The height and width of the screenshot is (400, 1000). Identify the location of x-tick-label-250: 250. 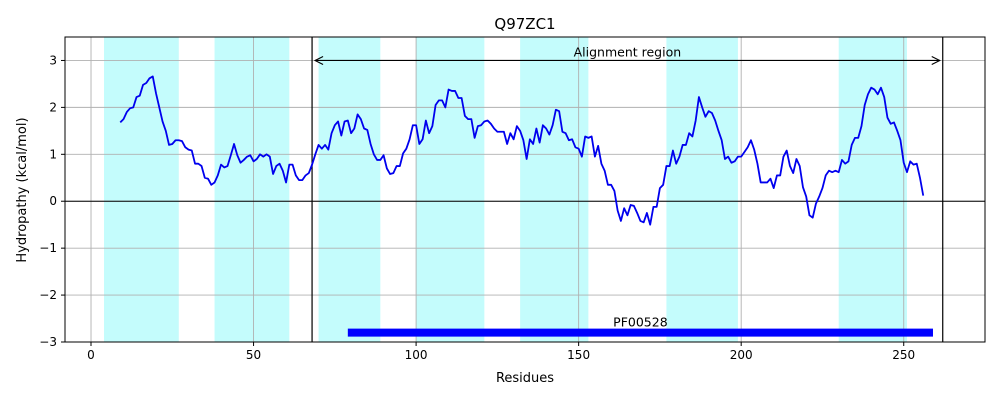
(903, 355).